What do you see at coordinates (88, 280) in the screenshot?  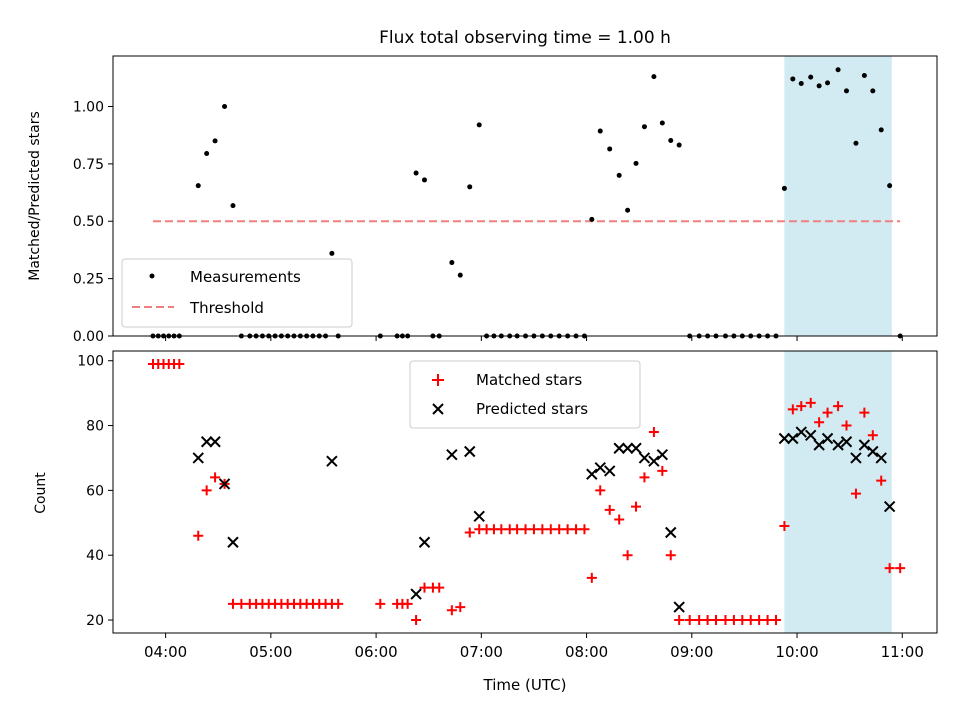 I see `y-tick-label: 0.25` at bounding box center [88, 280].